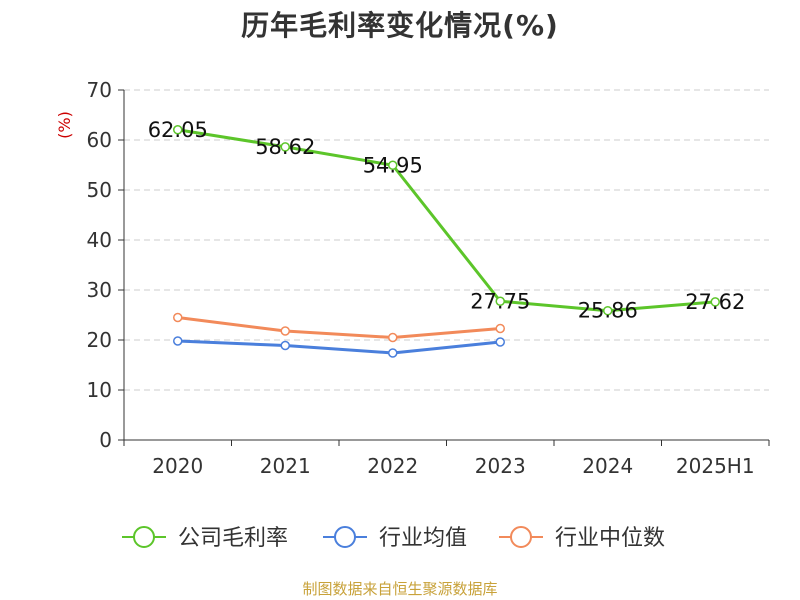 The image size is (800, 600). Describe the element at coordinates (99, 90) in the screenshot. I see `y-tick-label: 70` at that location.